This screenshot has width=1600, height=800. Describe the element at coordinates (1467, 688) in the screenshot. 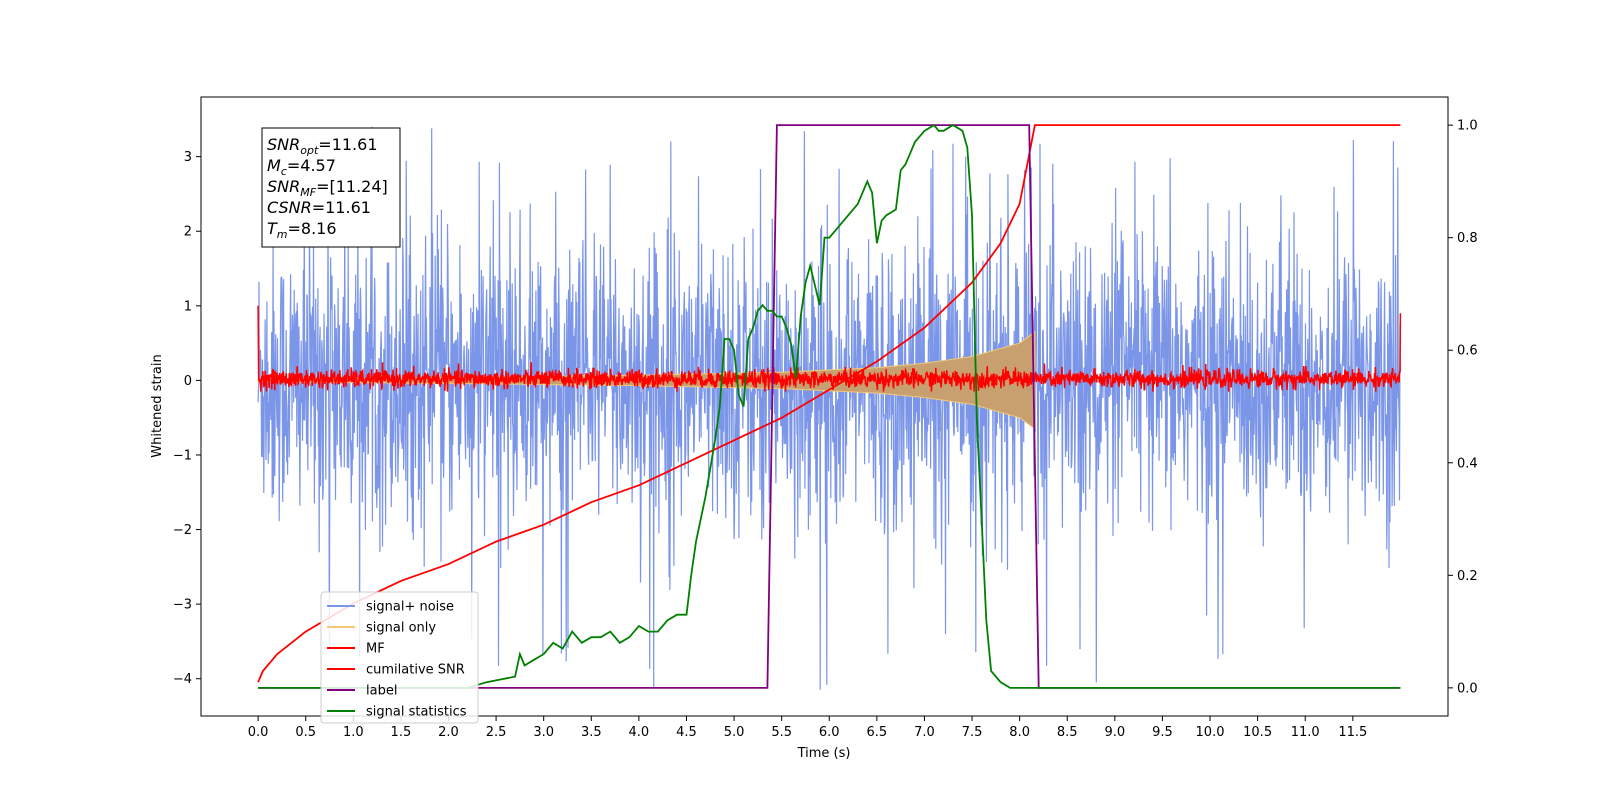

I see `y2-tick-label: 0.0` at that location.